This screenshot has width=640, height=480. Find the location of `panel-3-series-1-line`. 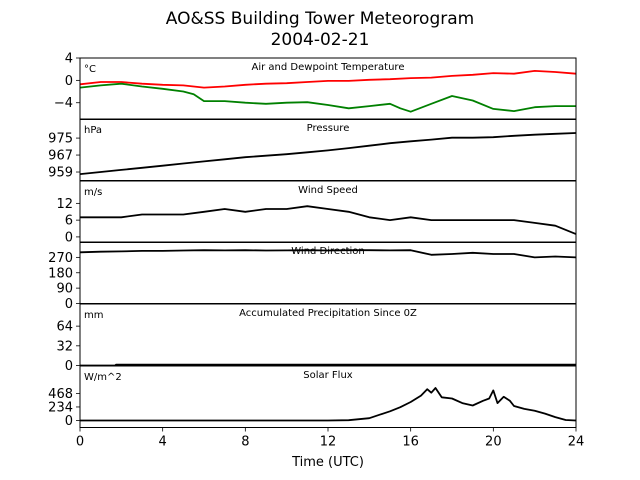

panel-3-series-1-line is located at coordinates (328, 220).